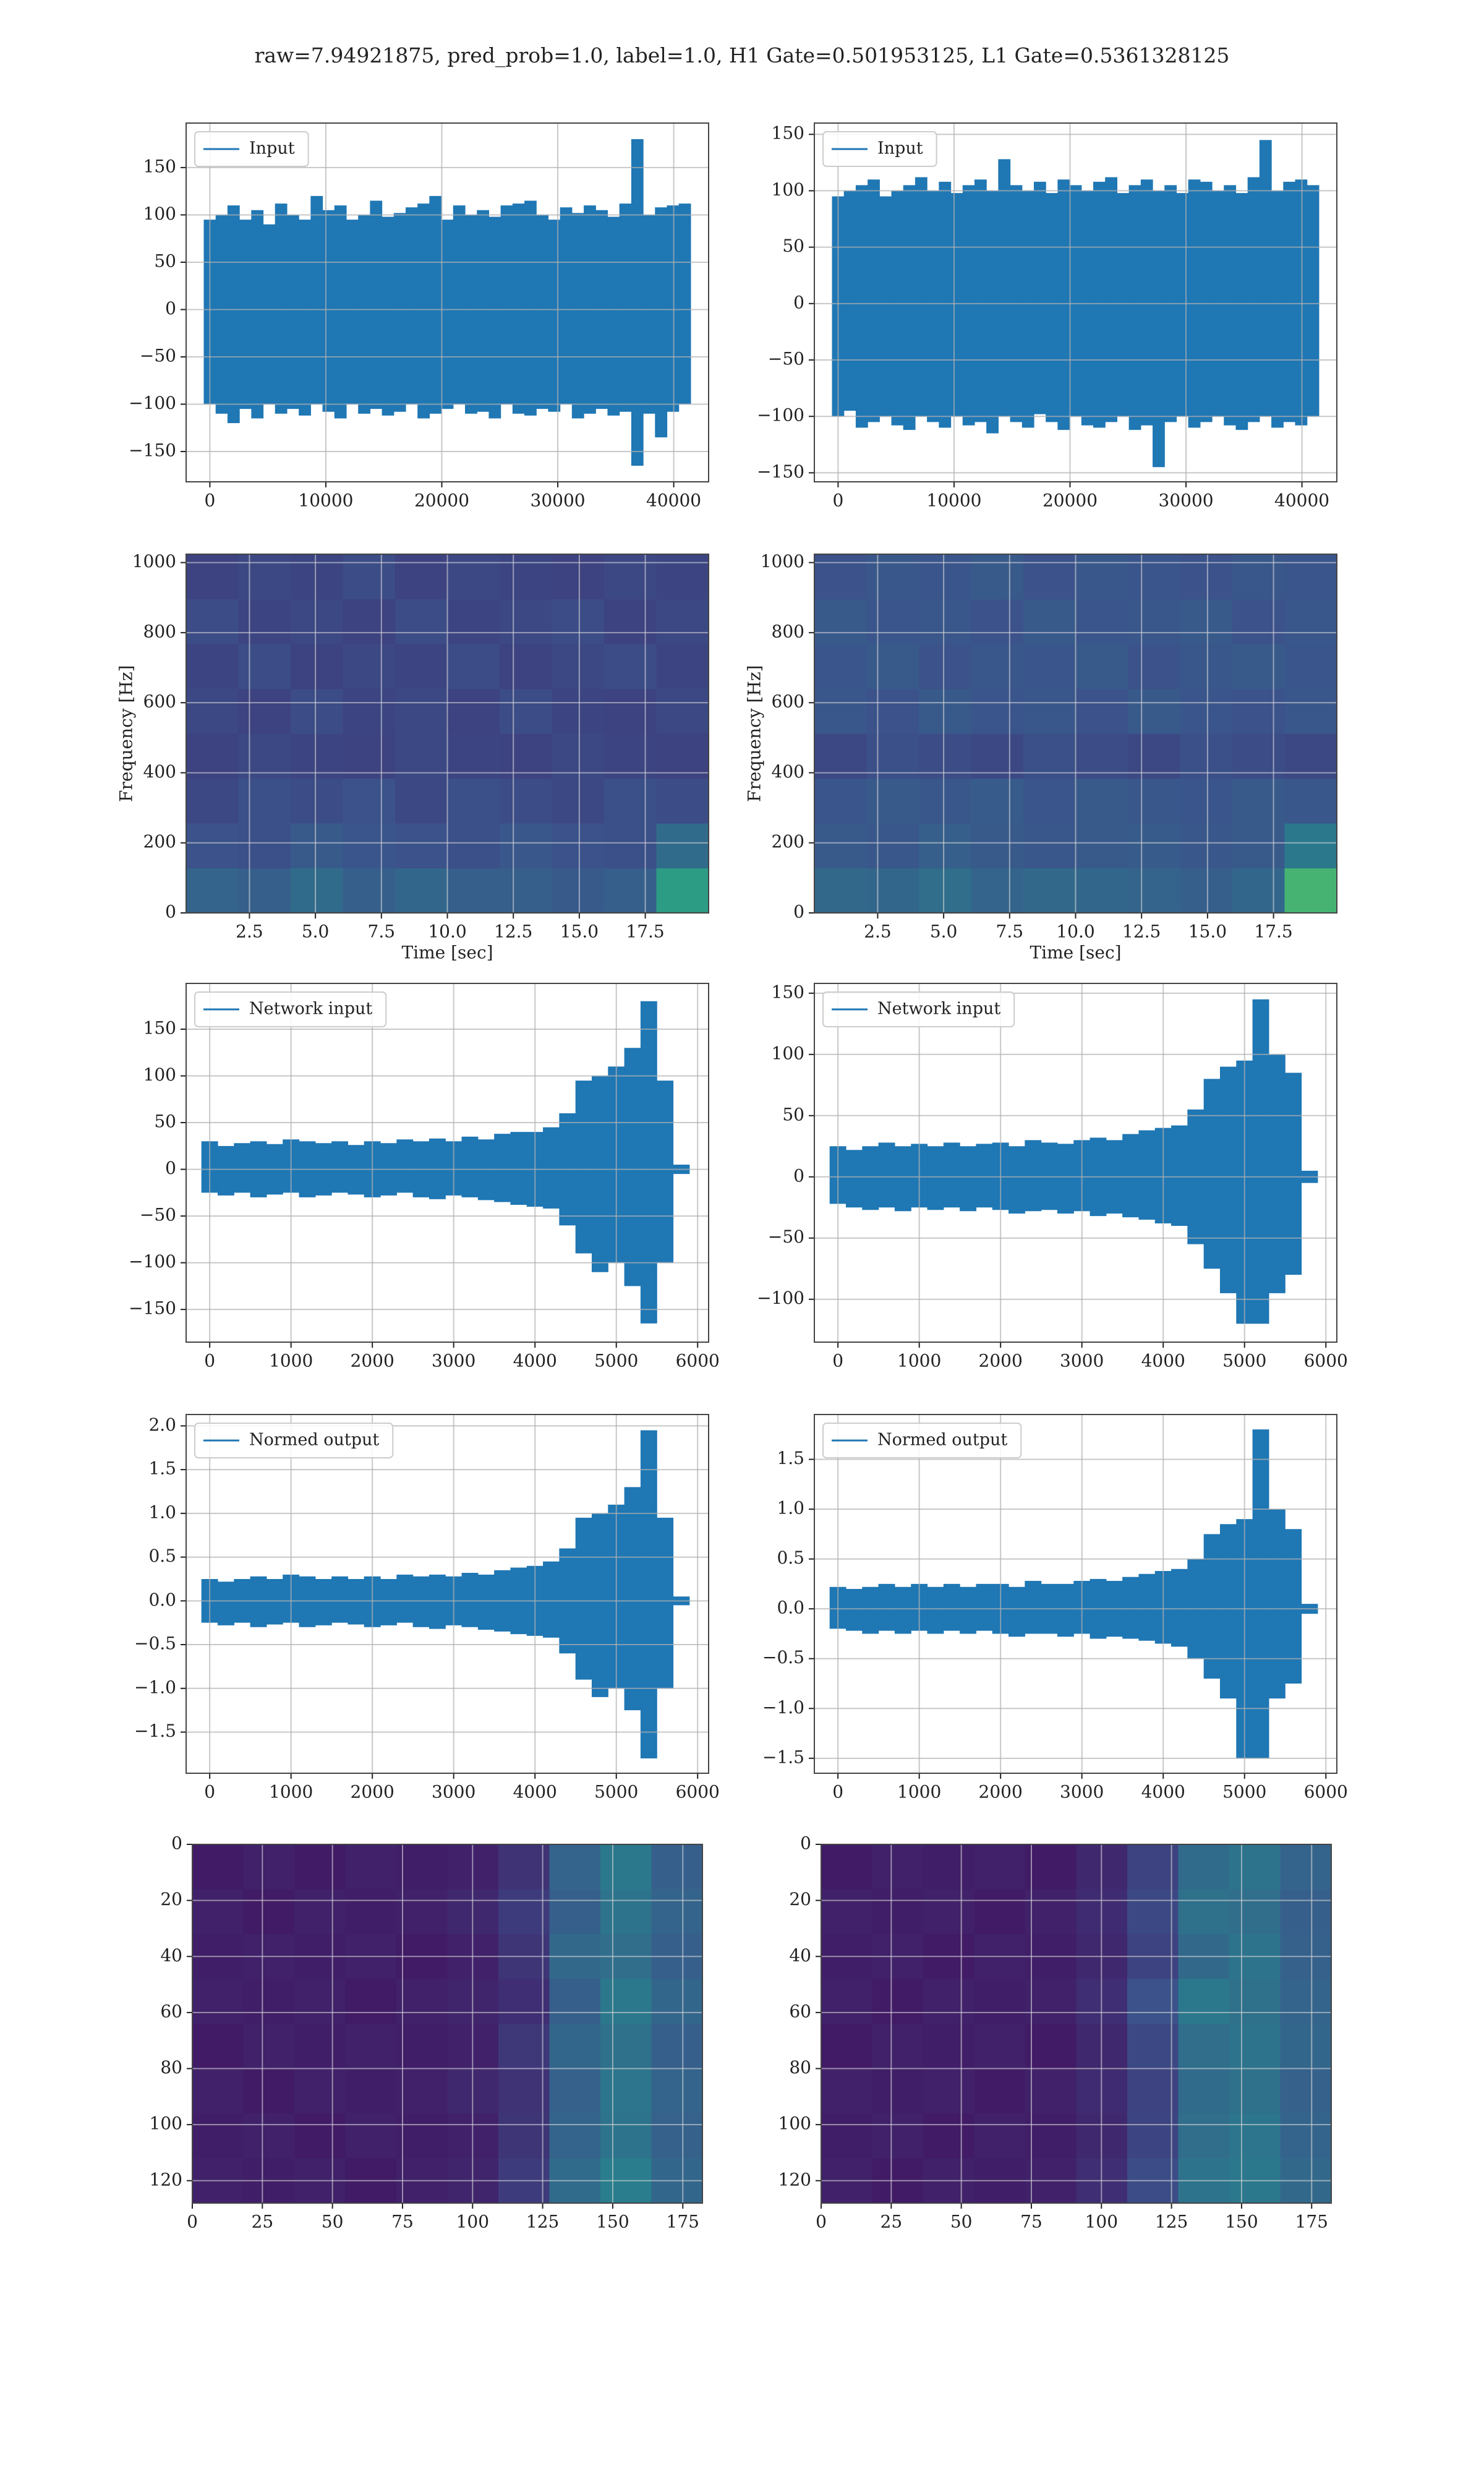 Image resolution: width=1484 pixels, height=2474 pixels. What do you see at coordinates (786, 359) in the screenshot?
I see `y-tick-label: −50` at bounding box center [786, 359].